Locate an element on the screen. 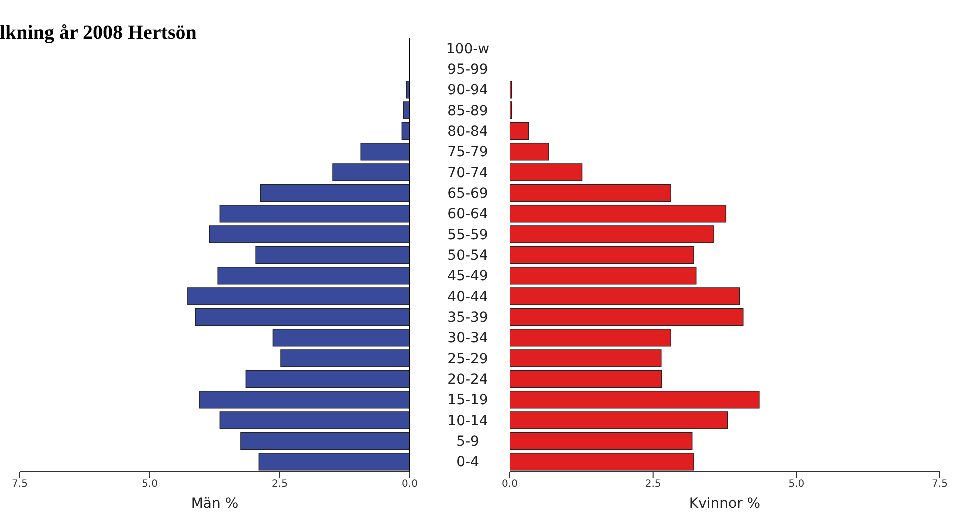  y-tick-label: 5-9 is located at coordinates (468, 442).